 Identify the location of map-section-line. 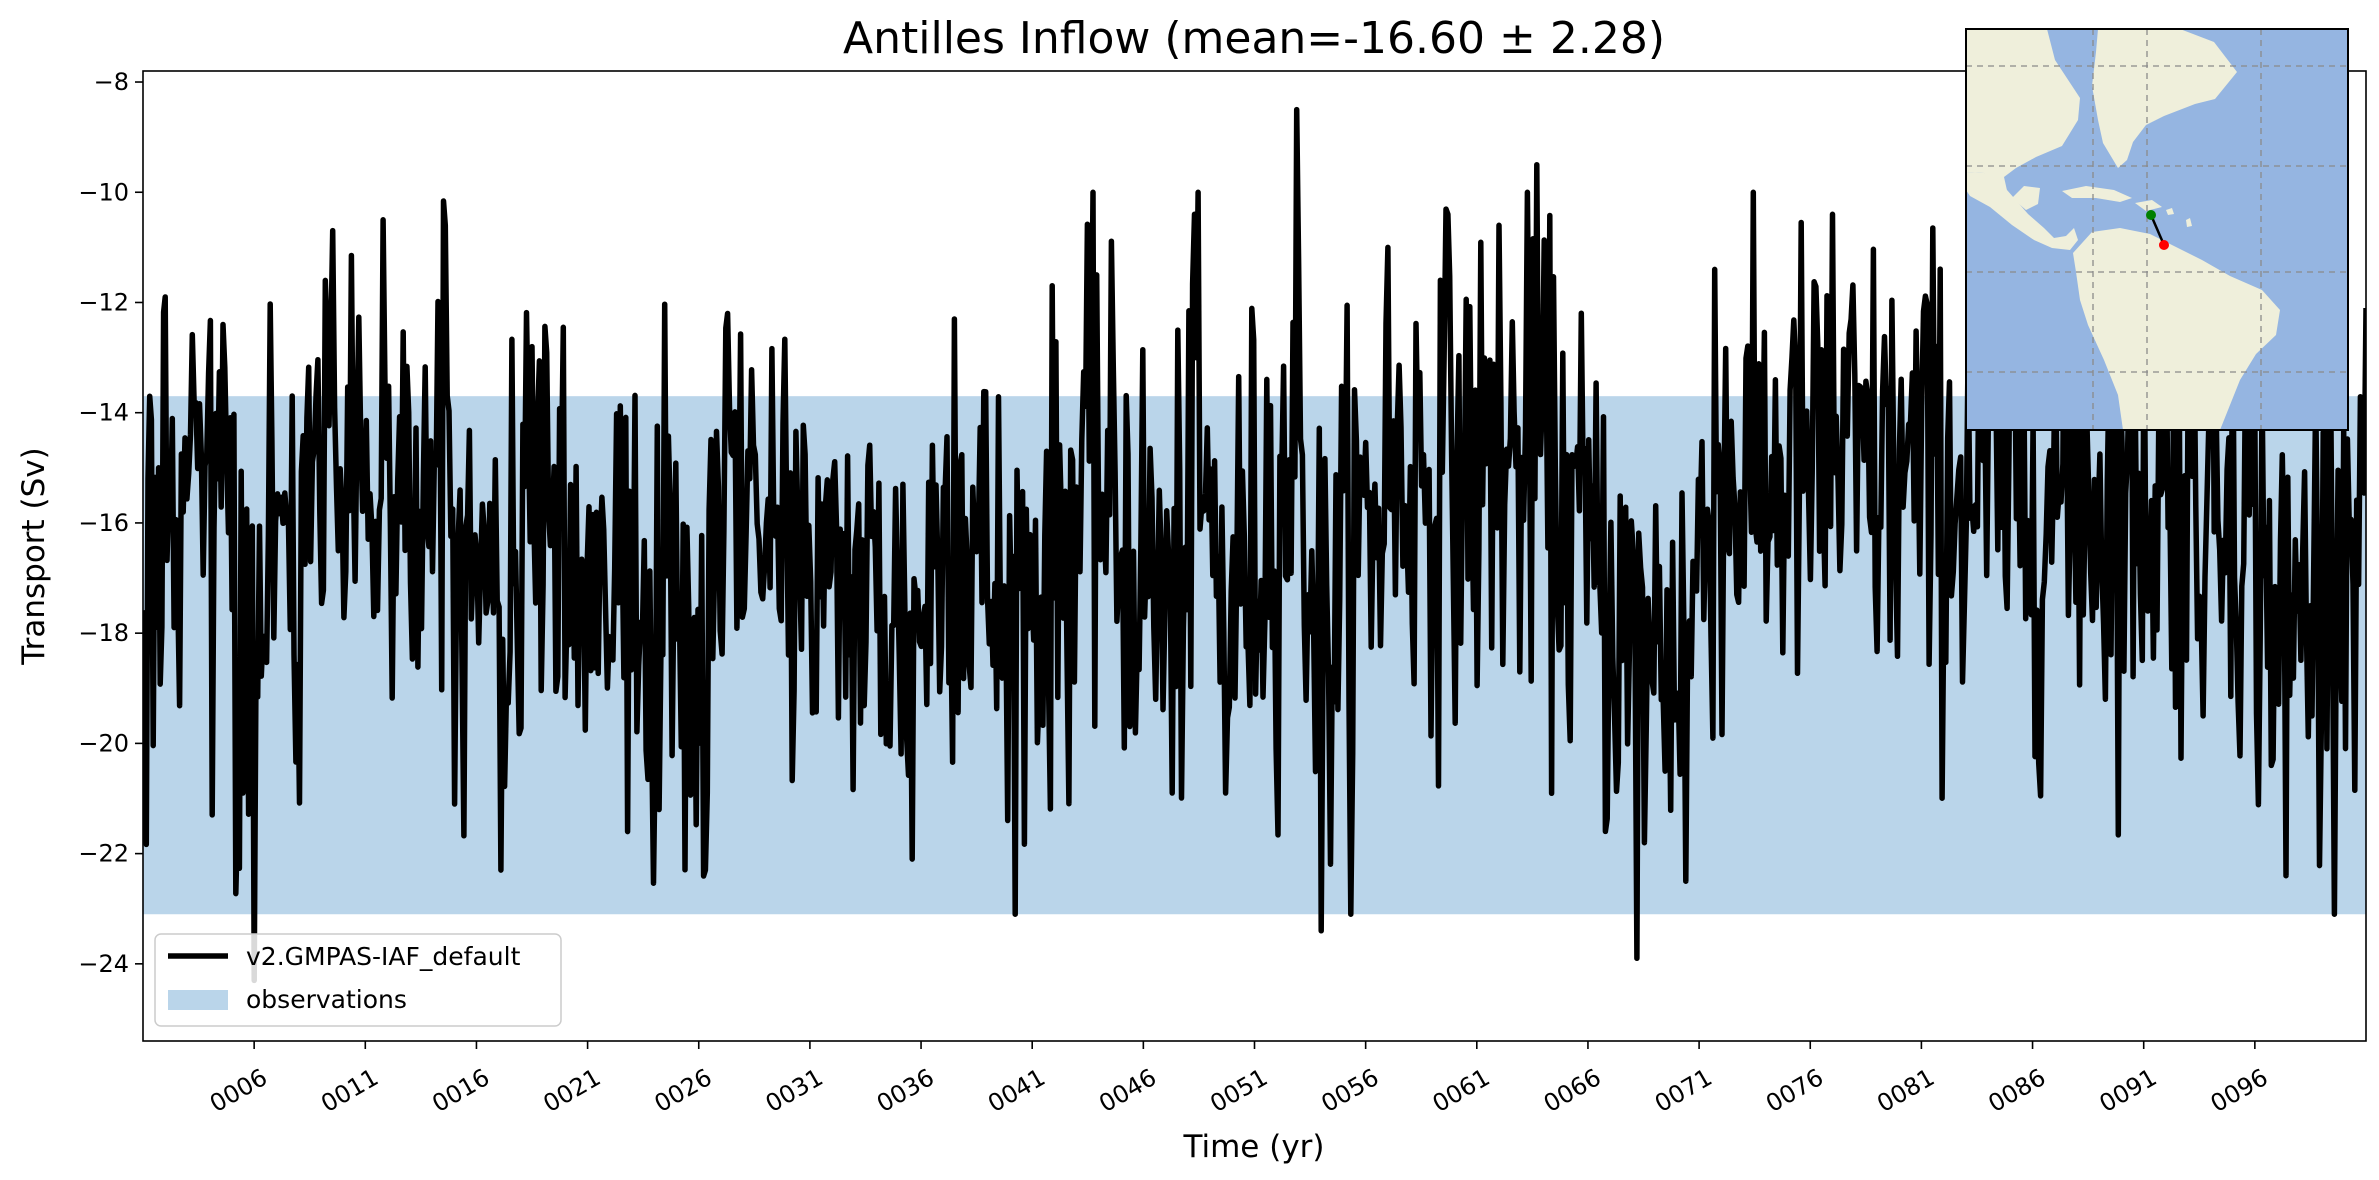
(2157, 230).